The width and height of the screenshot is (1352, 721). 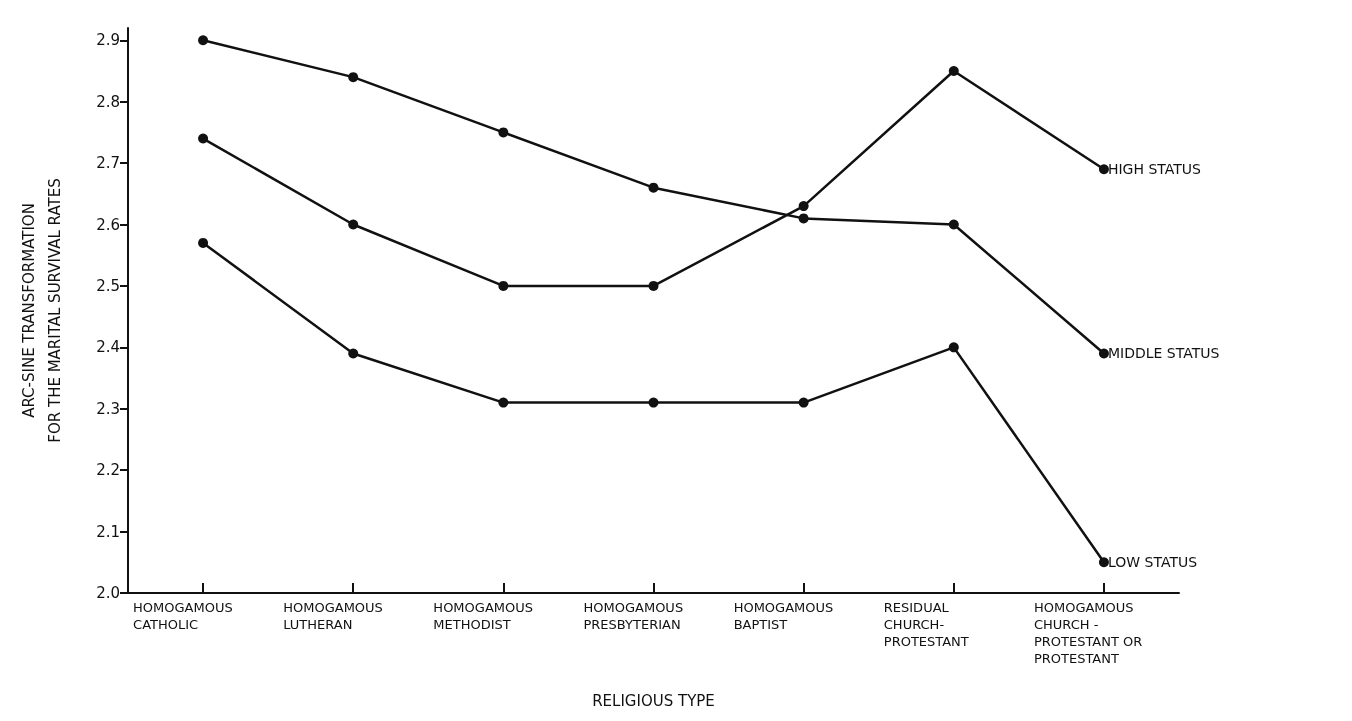 What do you see at coordinates (333, 616) in the screenshot?
I see `x-tick-label: HOMOGAMOUS LUTHERAN` at bounding box center [333, 616].